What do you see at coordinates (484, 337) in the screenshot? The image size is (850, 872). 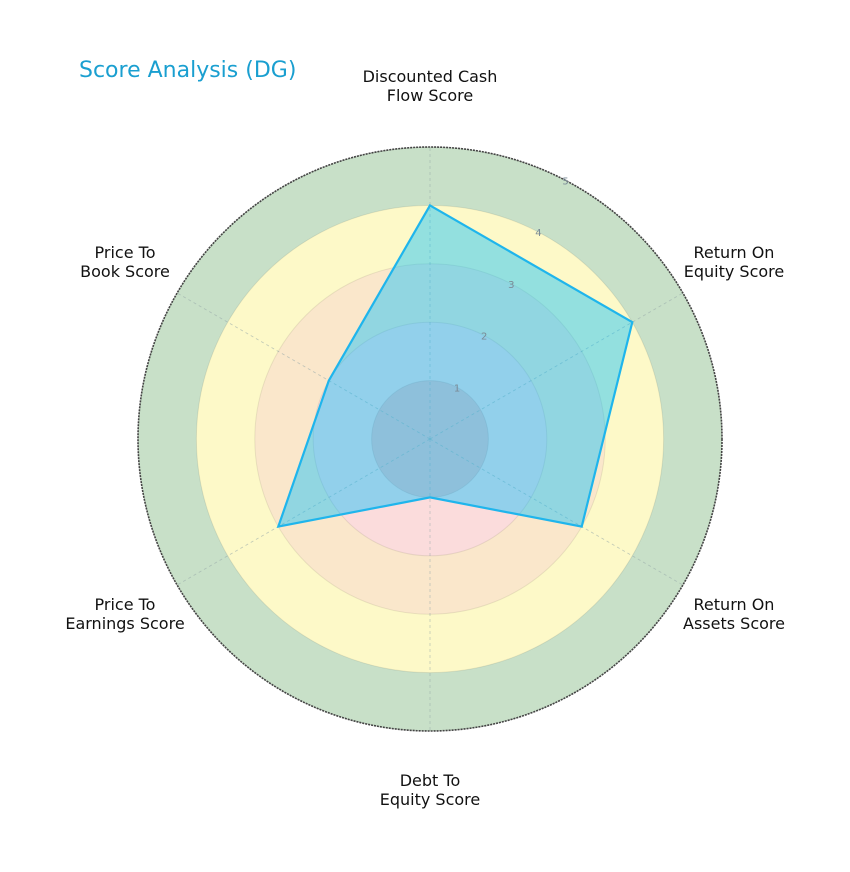 I see `tick-label: 2` at bounding box center [484, 337].